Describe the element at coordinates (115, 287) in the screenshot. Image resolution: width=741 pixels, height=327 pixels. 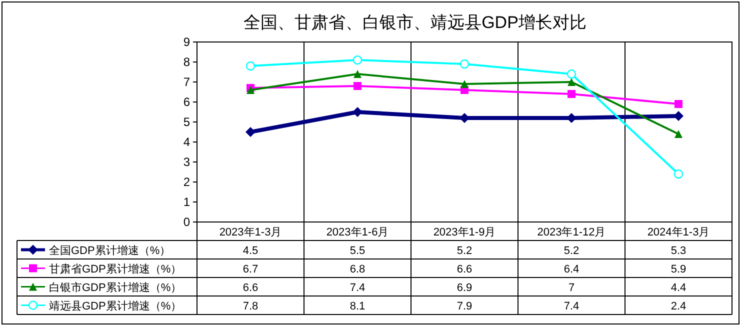
I see `legend-label: 白银市GDP累计增速（%）` at that location.